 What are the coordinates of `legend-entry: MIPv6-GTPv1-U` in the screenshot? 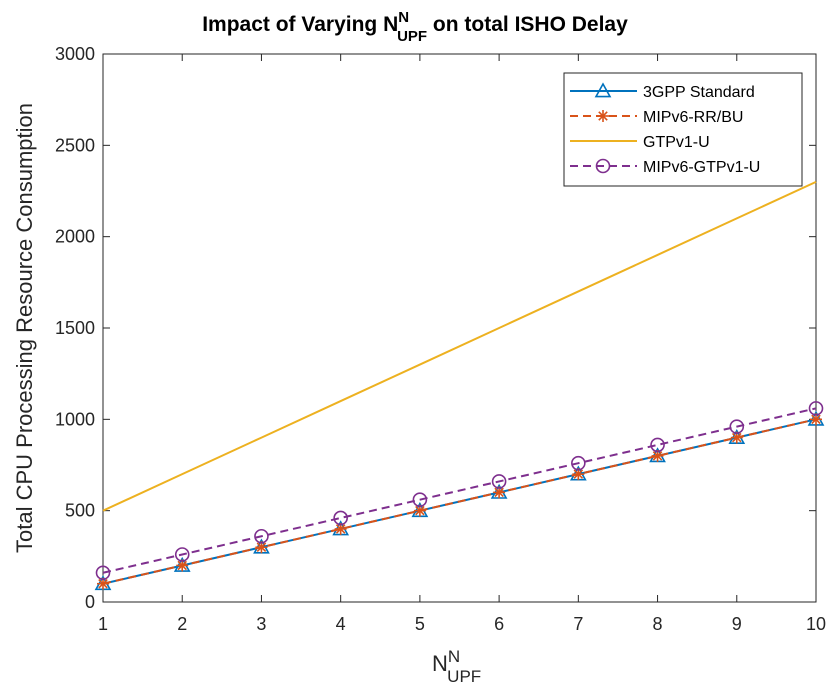 It's located at (665, 167).